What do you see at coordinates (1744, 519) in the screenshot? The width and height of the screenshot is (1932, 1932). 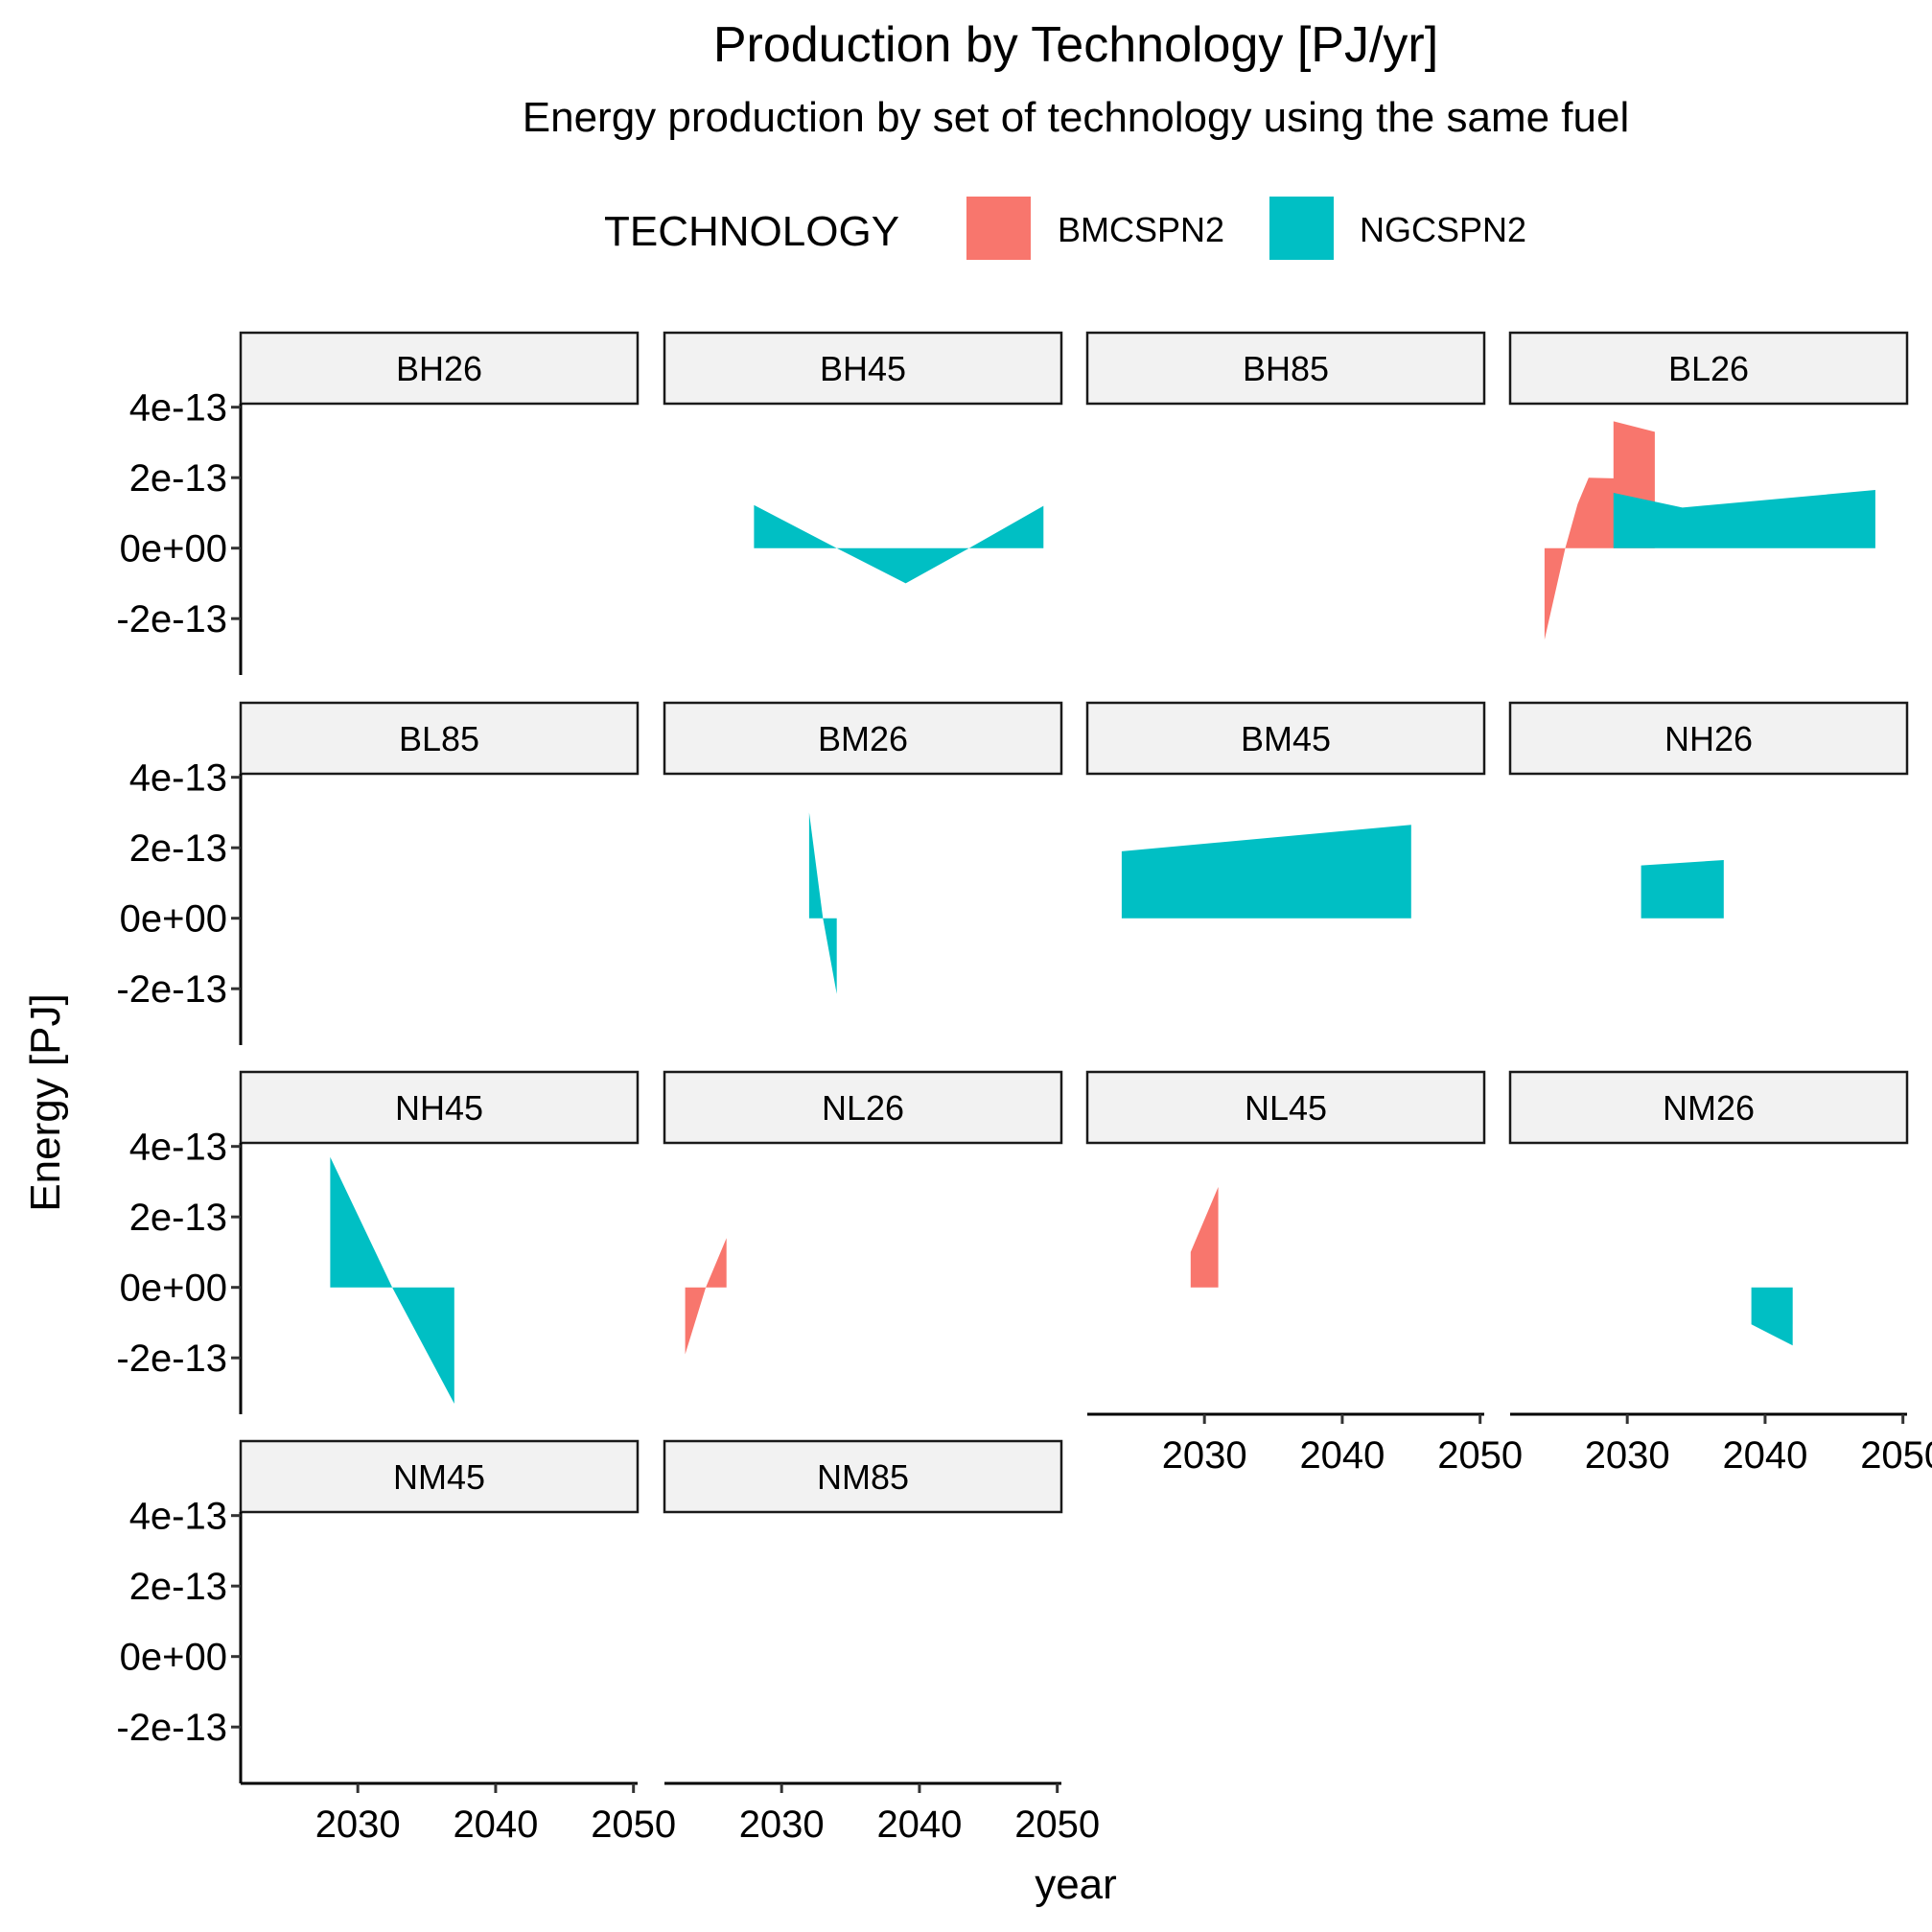 I see `area-bl26-ngcspn2` at bounding box center [1744, 519].